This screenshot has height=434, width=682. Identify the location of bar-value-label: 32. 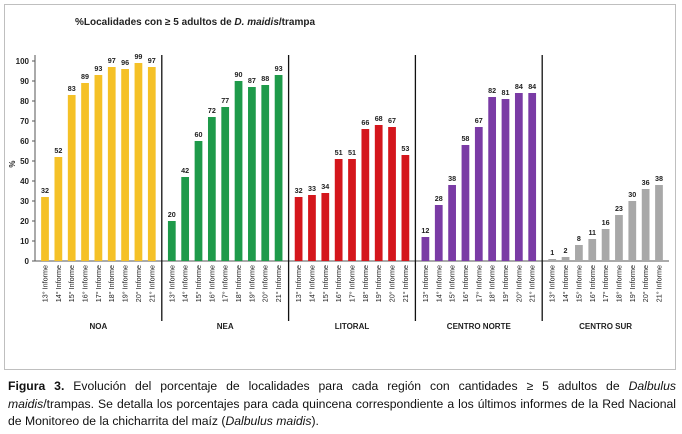
(45, 190).